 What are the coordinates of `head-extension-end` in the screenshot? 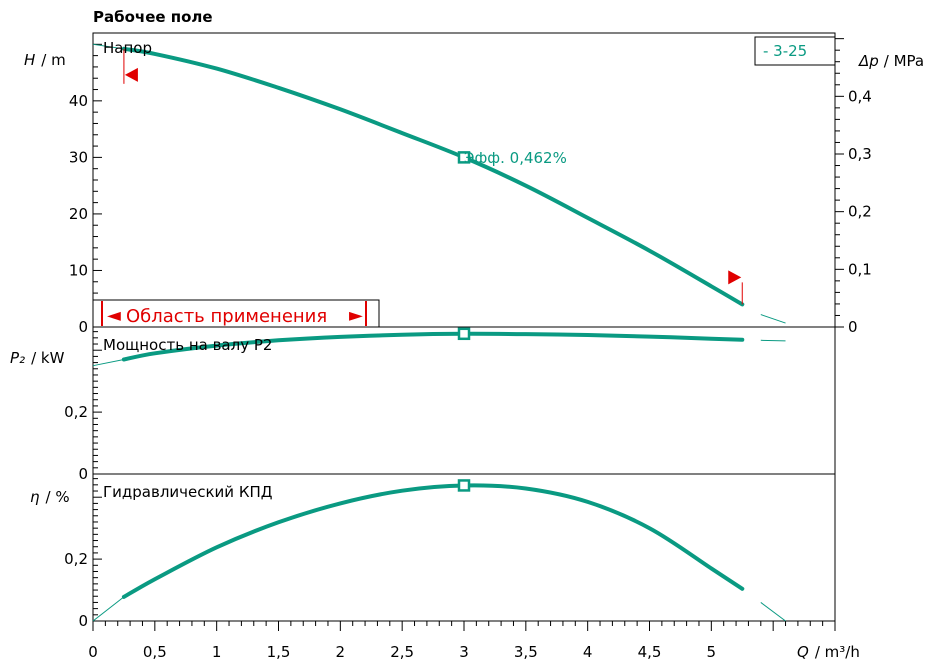 It's located at (773, 319).